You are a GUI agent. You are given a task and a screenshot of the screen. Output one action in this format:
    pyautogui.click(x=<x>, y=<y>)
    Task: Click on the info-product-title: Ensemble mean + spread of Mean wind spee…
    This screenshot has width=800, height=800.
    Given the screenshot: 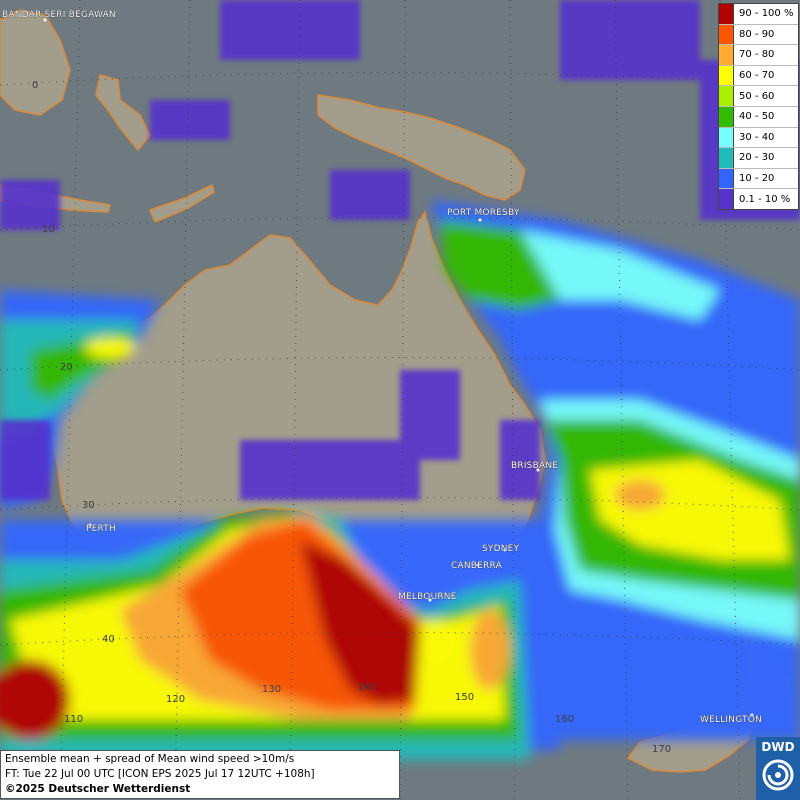 What is the action you would take?
    pyautogui.click(x=150, y=759)
    